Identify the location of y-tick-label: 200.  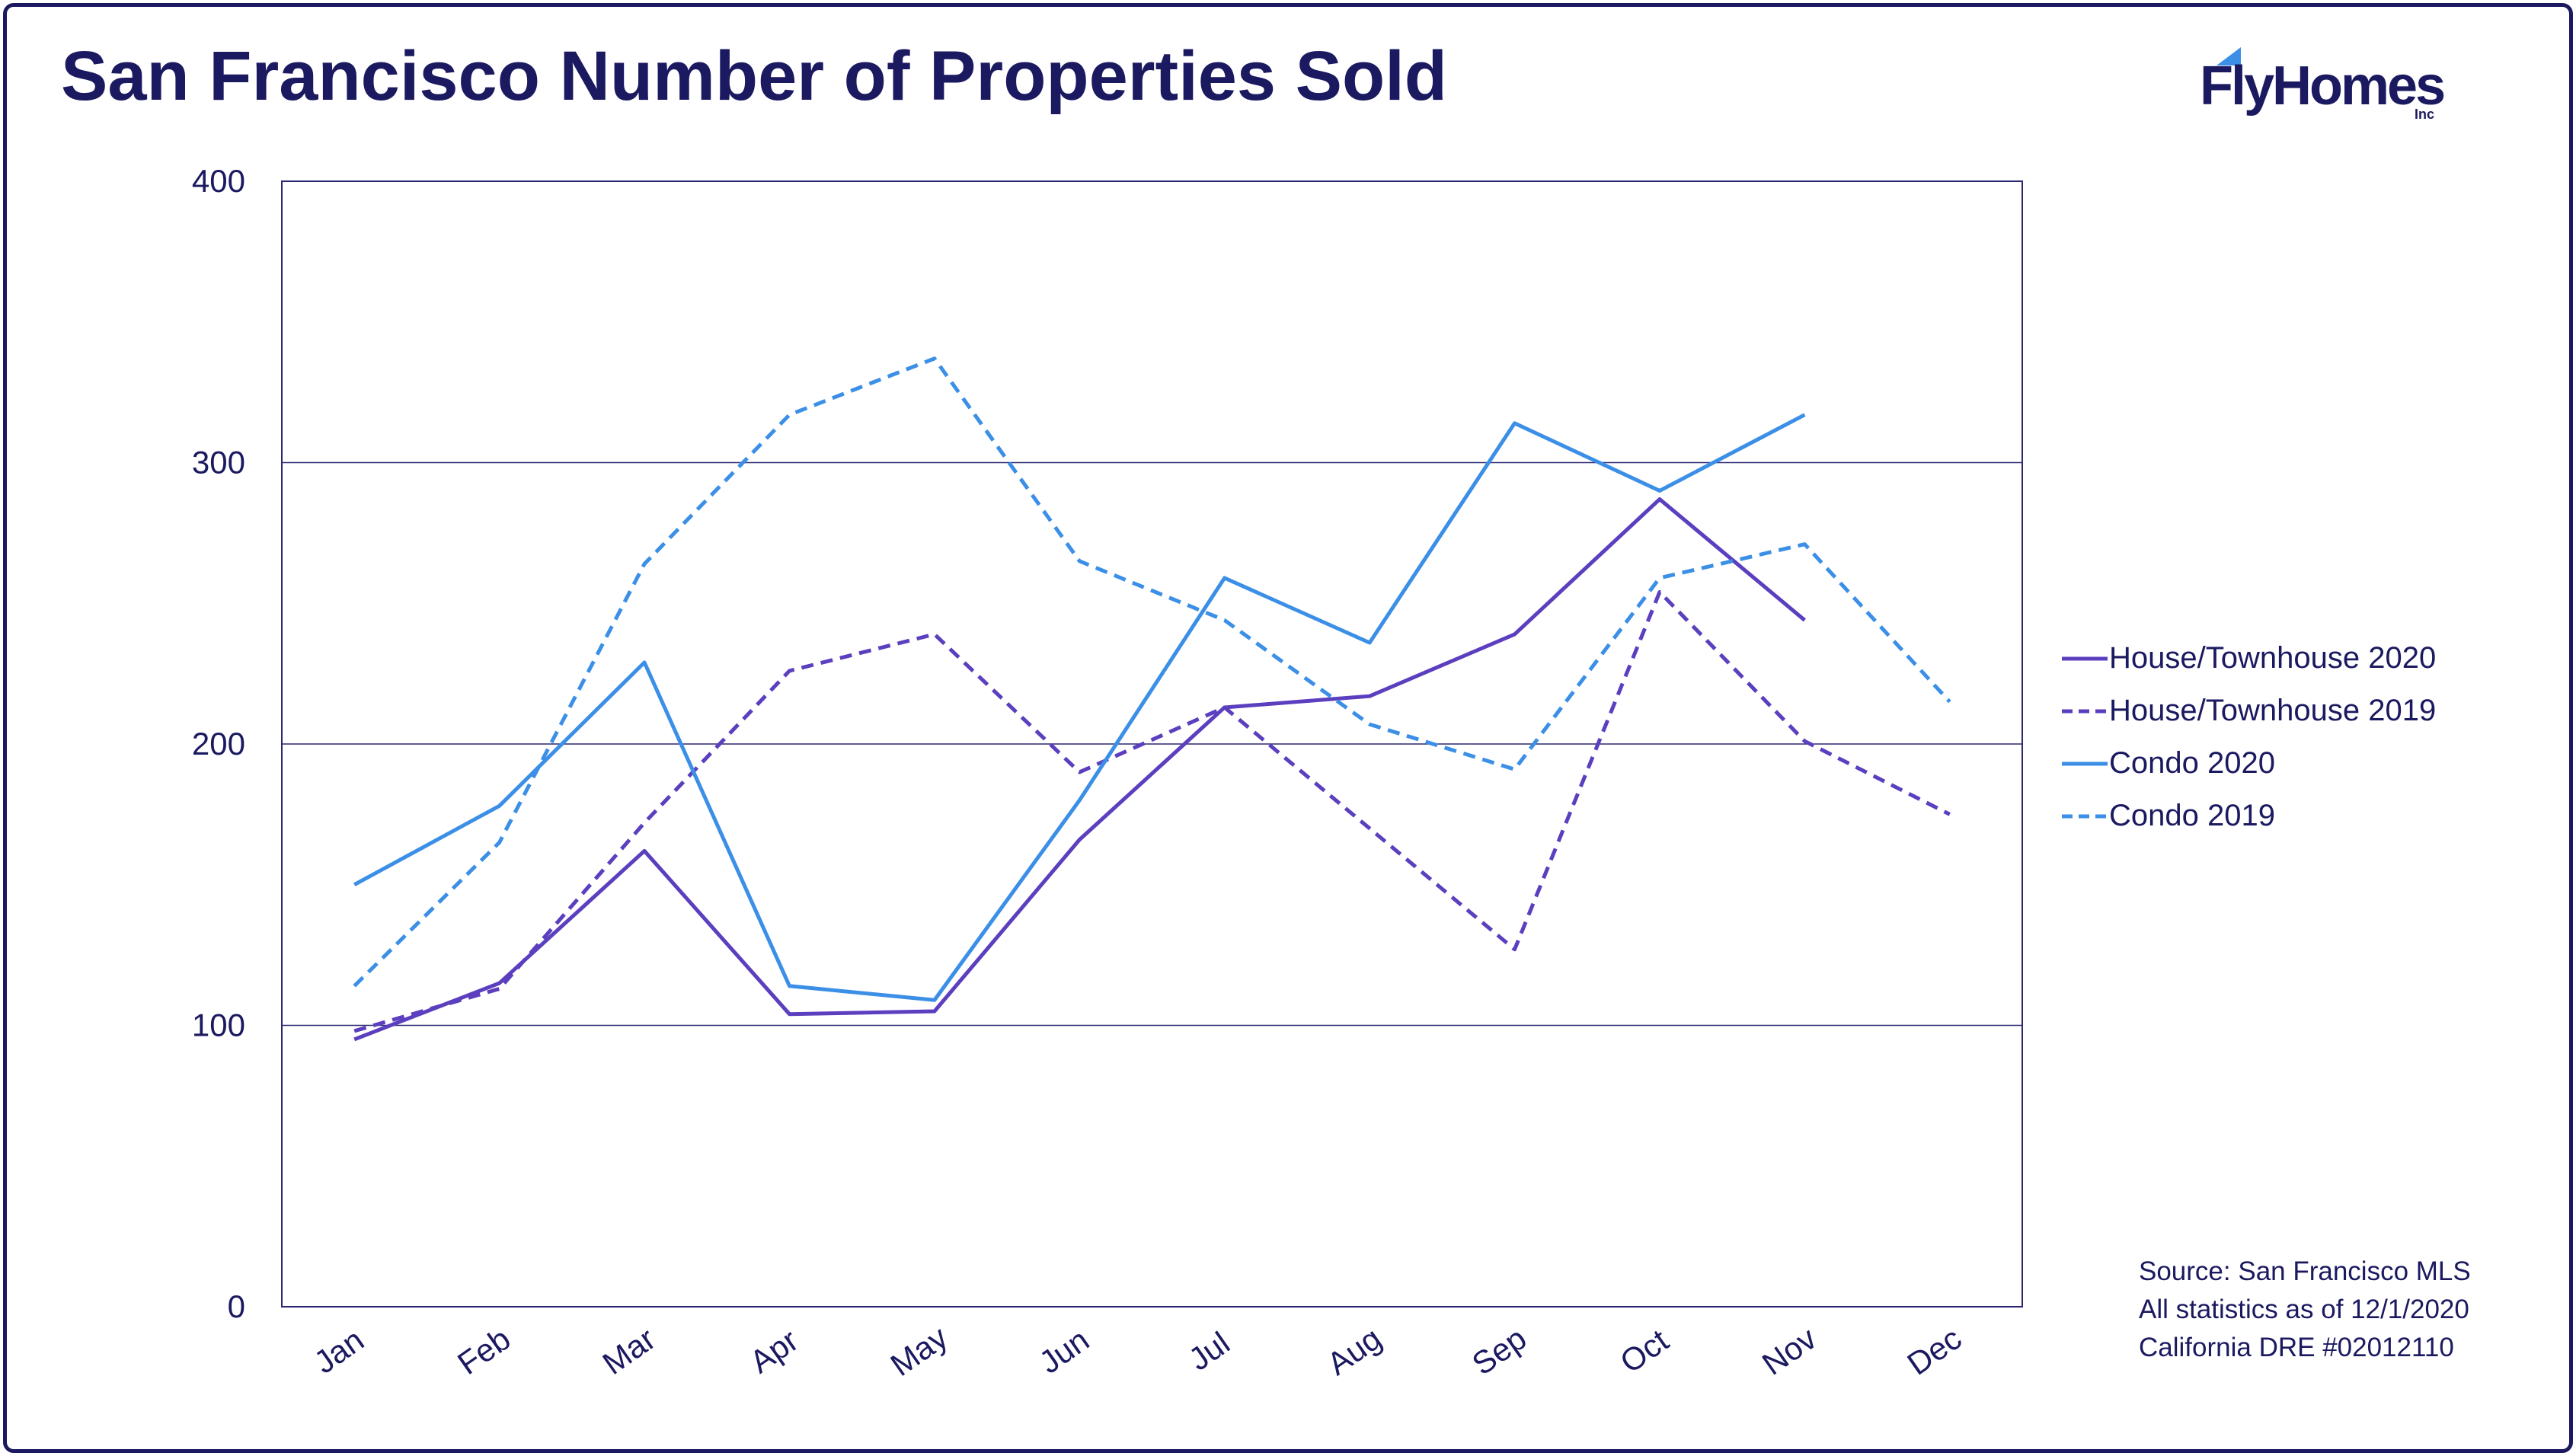
(218, 744).